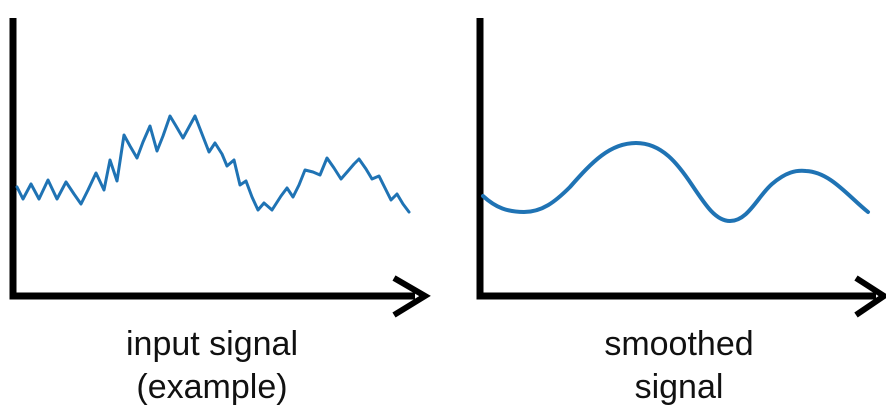  I want to click on smoothed-caption-line2: signal, so click(679, 387).